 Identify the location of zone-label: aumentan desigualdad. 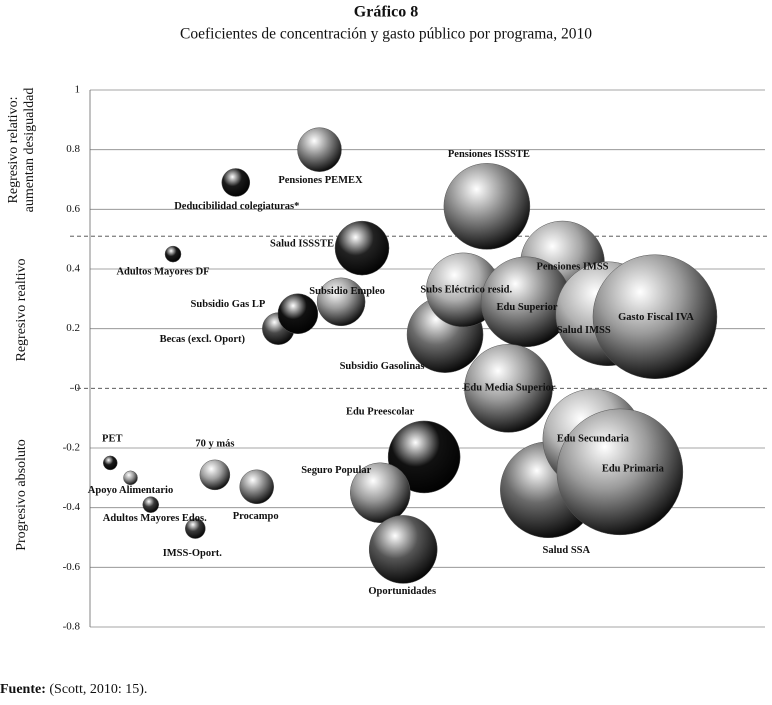
(29, 150).